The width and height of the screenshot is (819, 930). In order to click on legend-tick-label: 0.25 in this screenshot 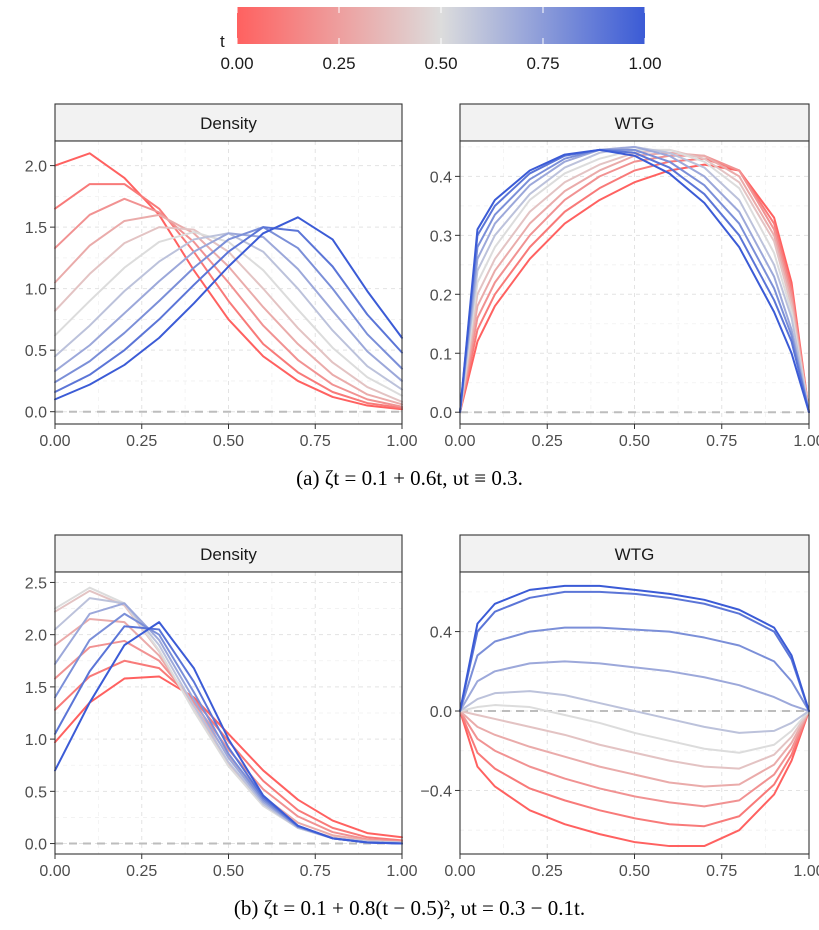, I will do `click(338, 63)`.